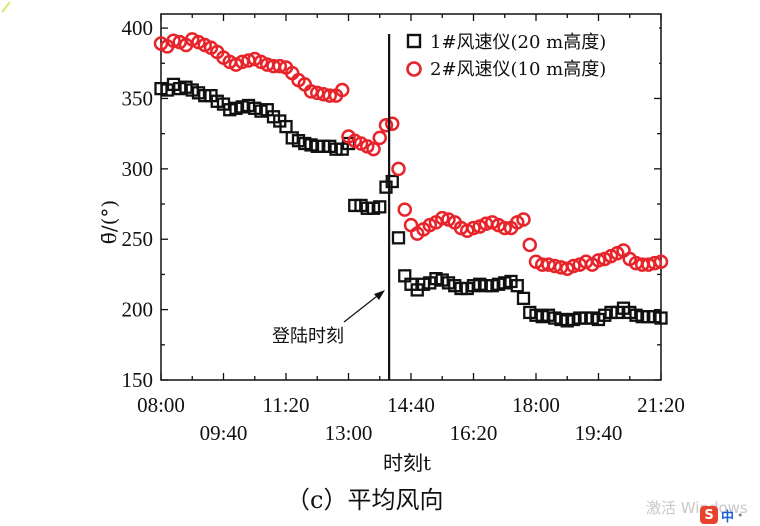 Image resolution: width=760 pixels, height=526 pixels. Describe the element at coordinates (138, 204) in the screenshot. I see `y-tick-labels: 150 200 250 300 350 400` at that location.